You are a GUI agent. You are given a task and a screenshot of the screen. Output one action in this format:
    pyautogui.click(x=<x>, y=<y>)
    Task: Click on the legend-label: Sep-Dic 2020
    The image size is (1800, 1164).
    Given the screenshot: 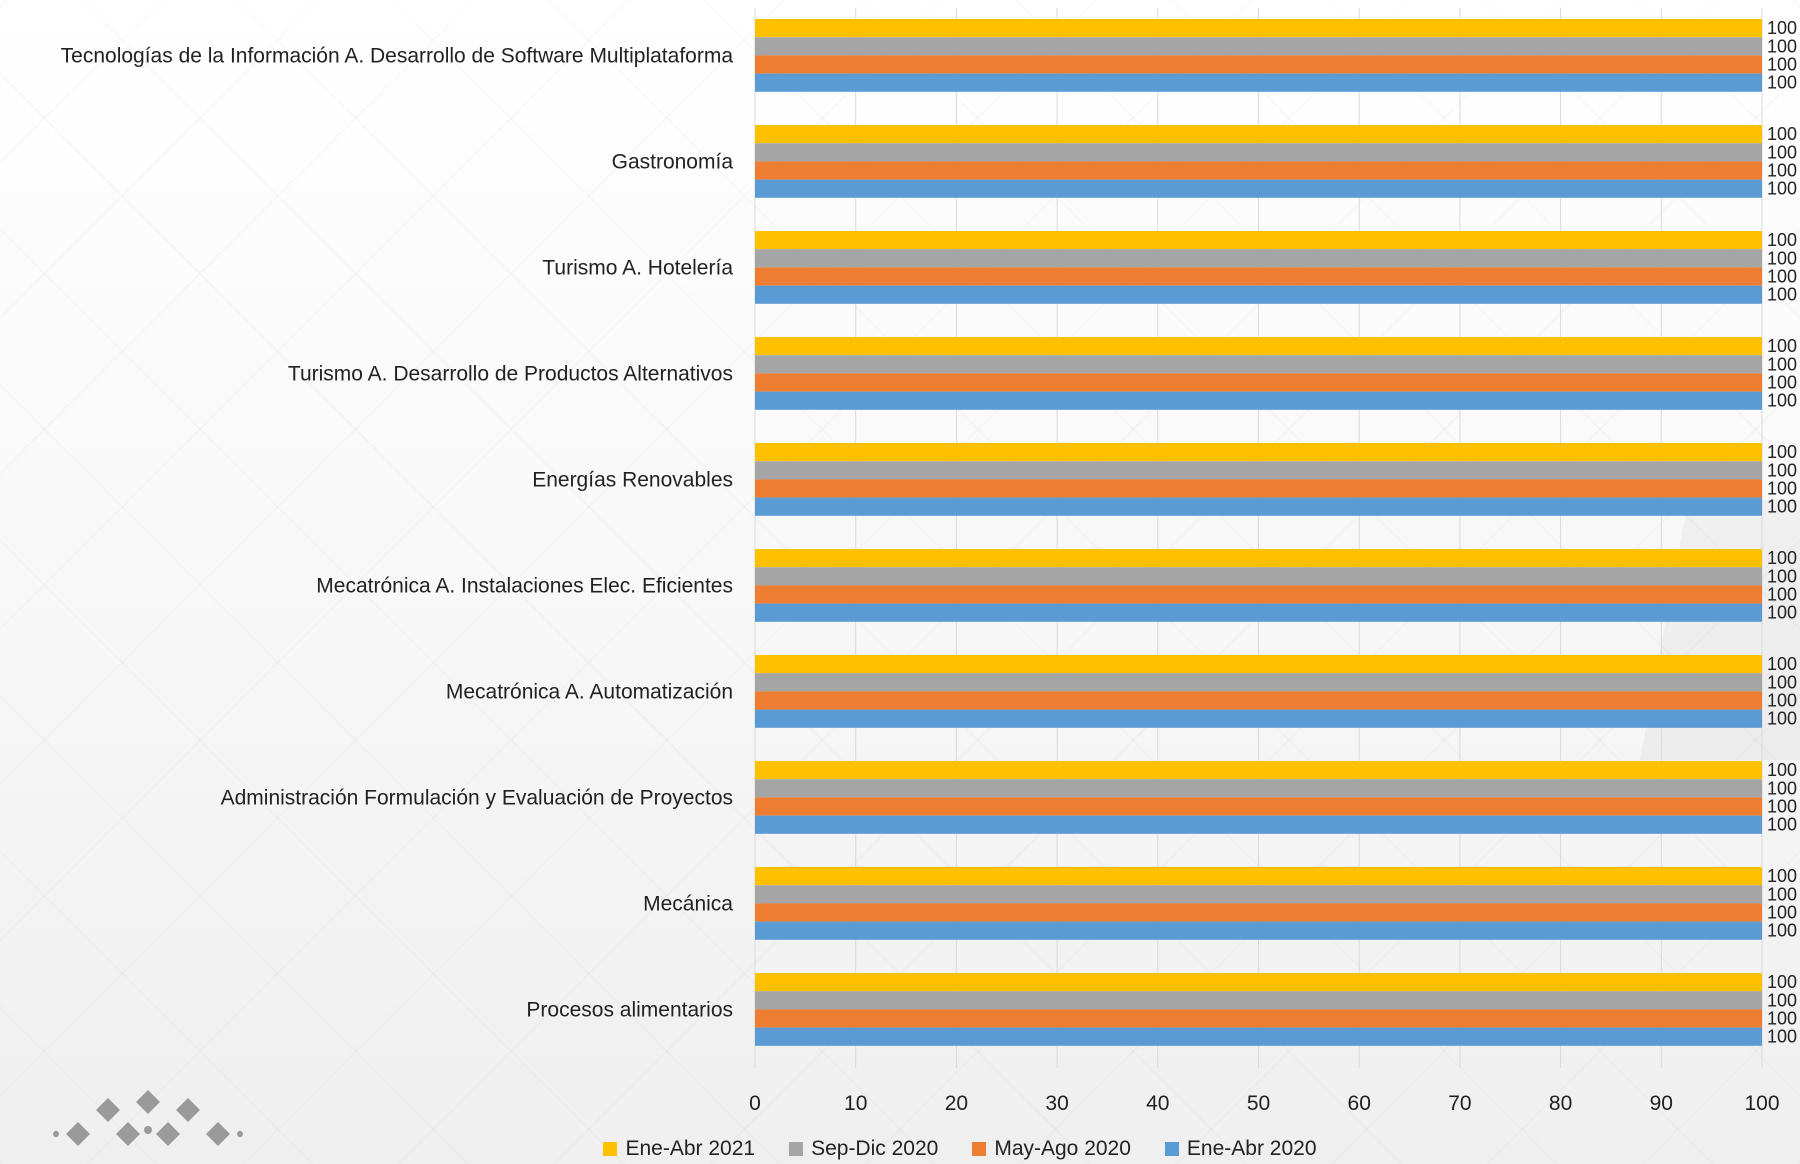 What is the action you would take?
    pyautogui.click(x=875, y=1148)
    